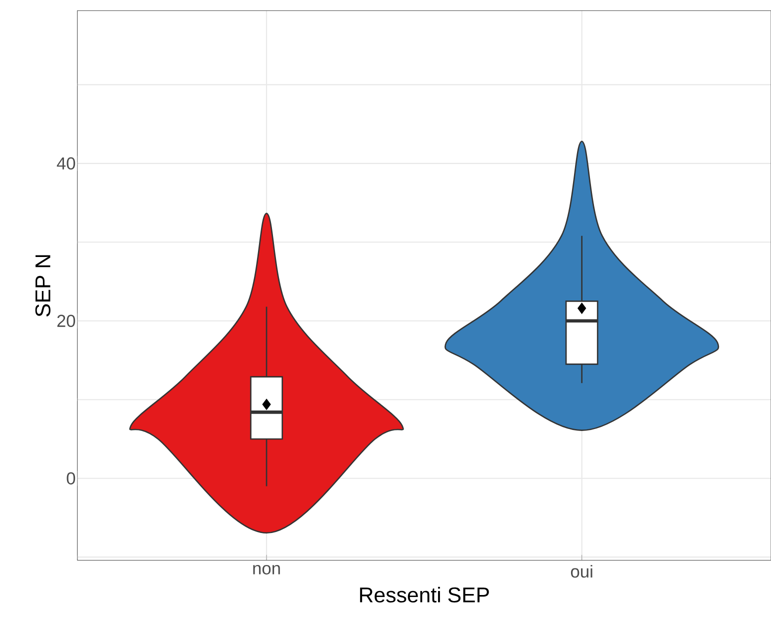  What do you see at coordinates (71, 478) in the screenshot?
I see `y-tick-label: 0` at bounding box center [71, 478].